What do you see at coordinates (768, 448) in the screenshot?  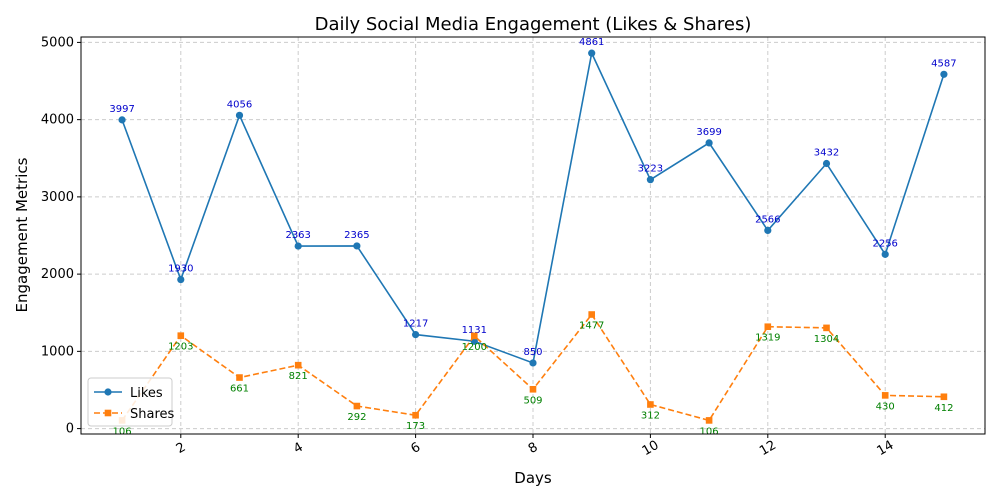 I see `x-tick-label: 12` at bounding box center [768, 448].